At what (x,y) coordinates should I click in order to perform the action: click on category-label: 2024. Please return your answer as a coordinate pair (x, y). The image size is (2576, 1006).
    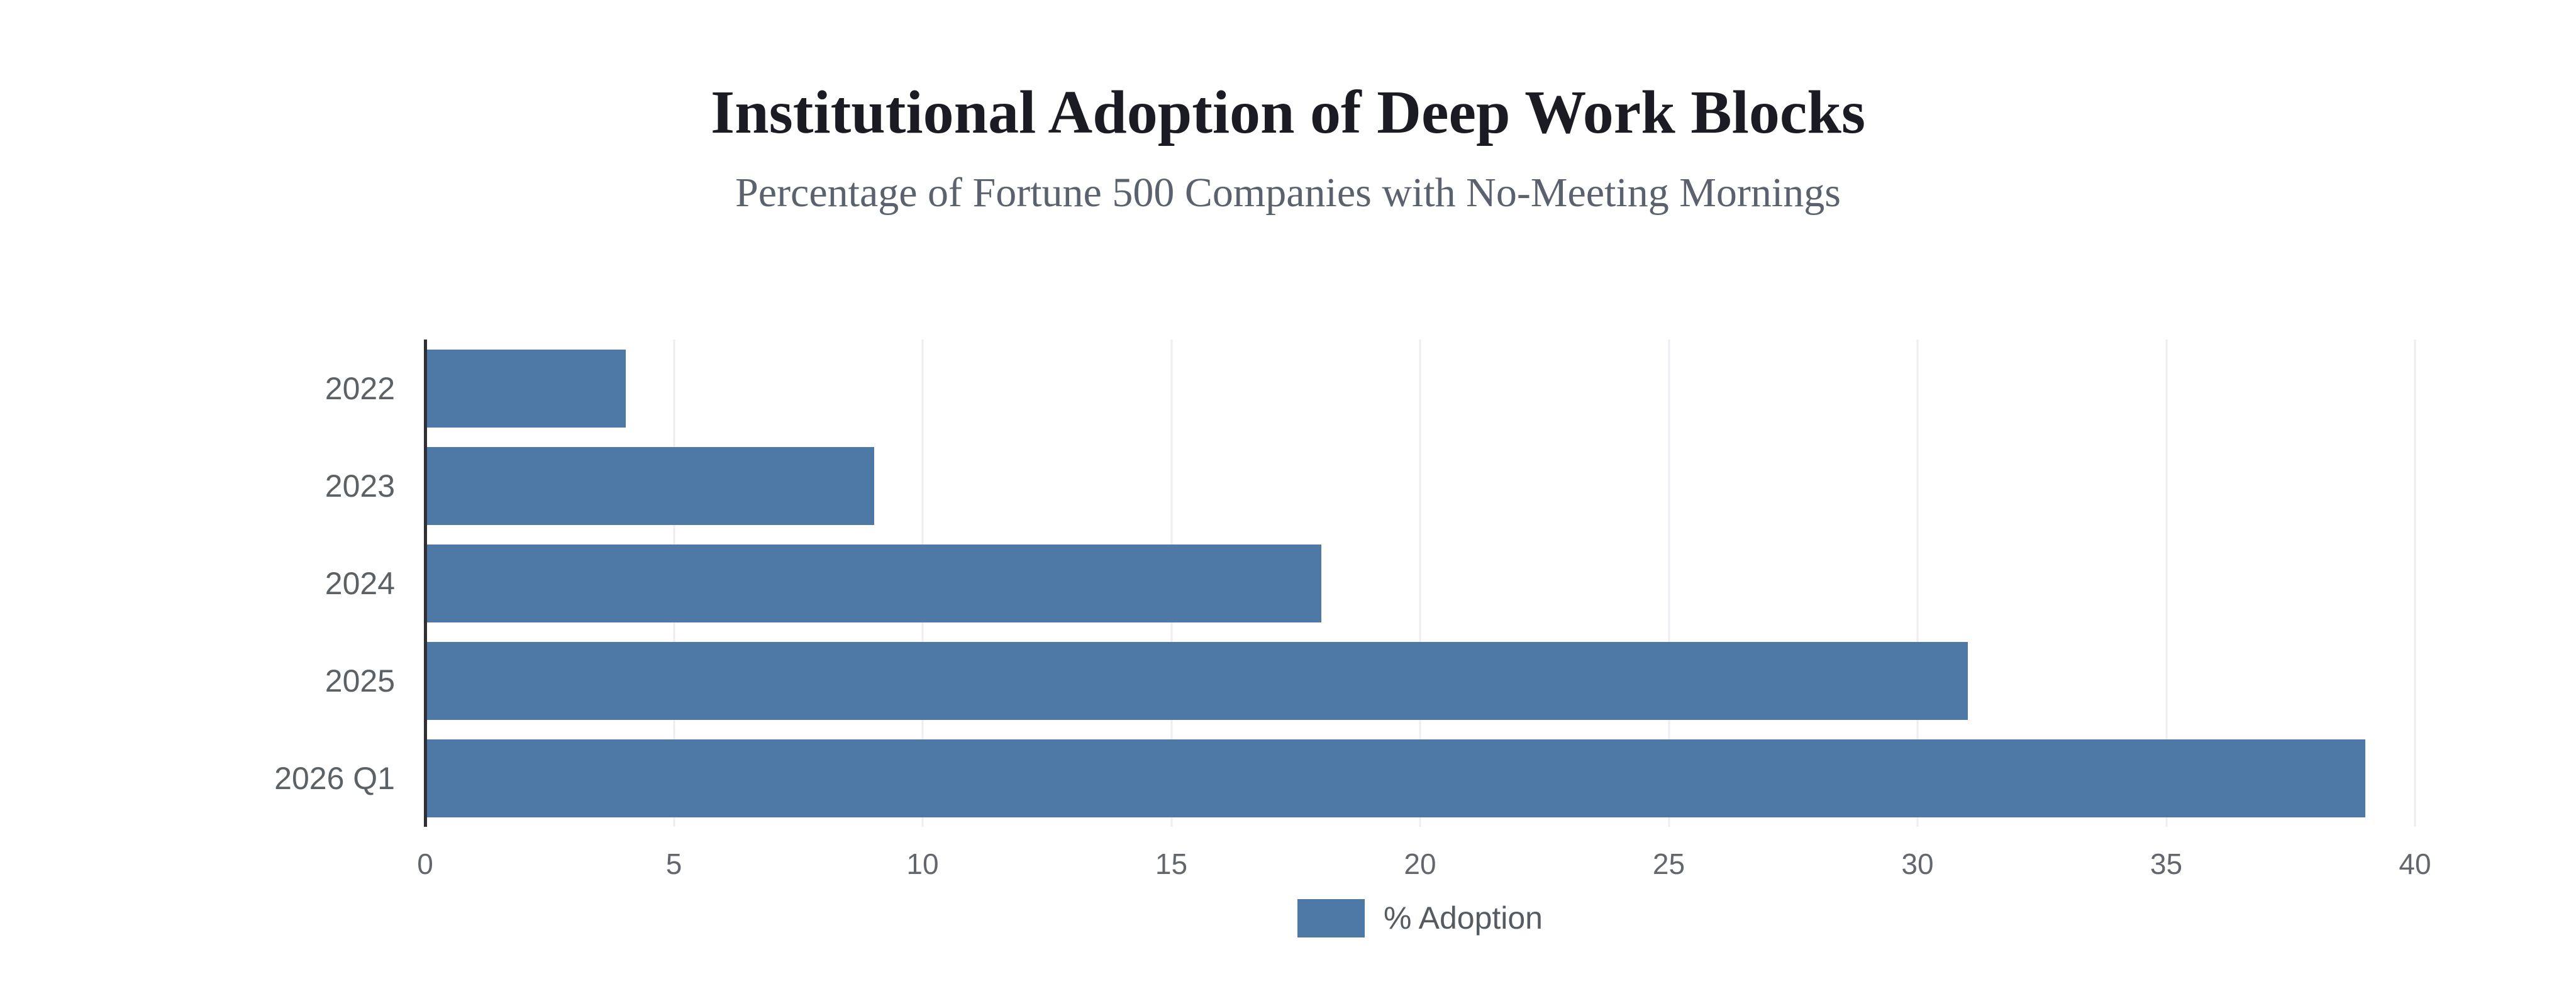
    Looking at the image, I should click on (360, 583).